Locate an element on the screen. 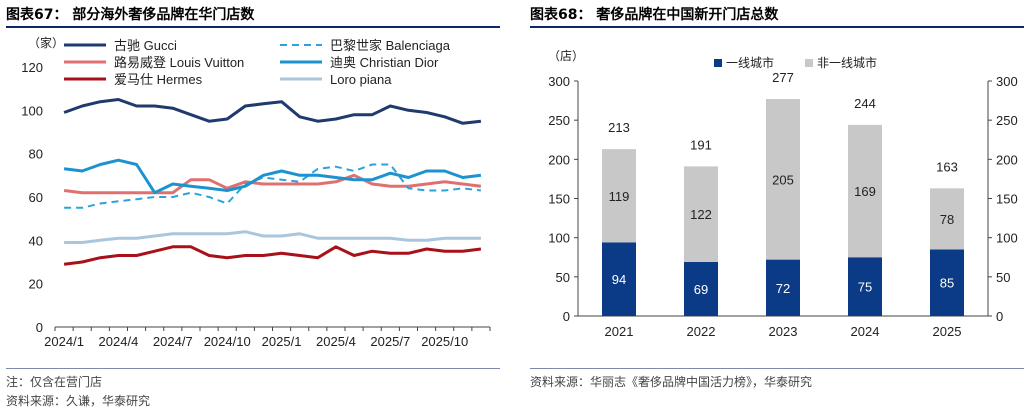  bar-value-label-tier1: 94 is located at coordinates (619, 279).